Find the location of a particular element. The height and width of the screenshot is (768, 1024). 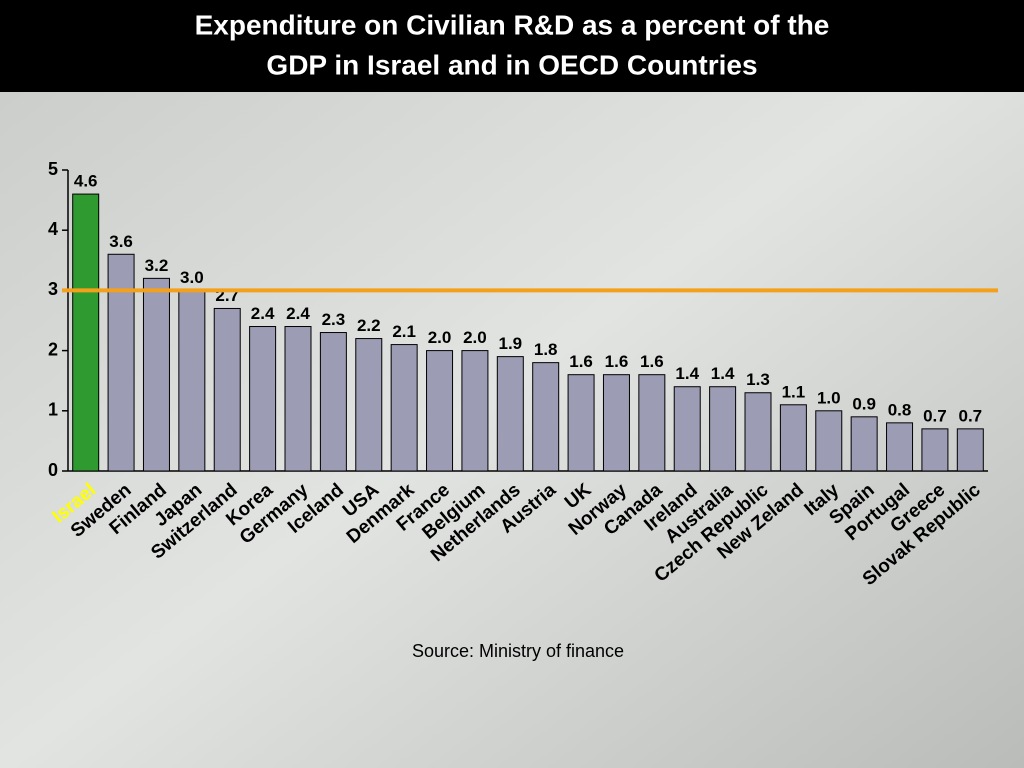

value-label: 1.3 is located at coordinates (758, 379).